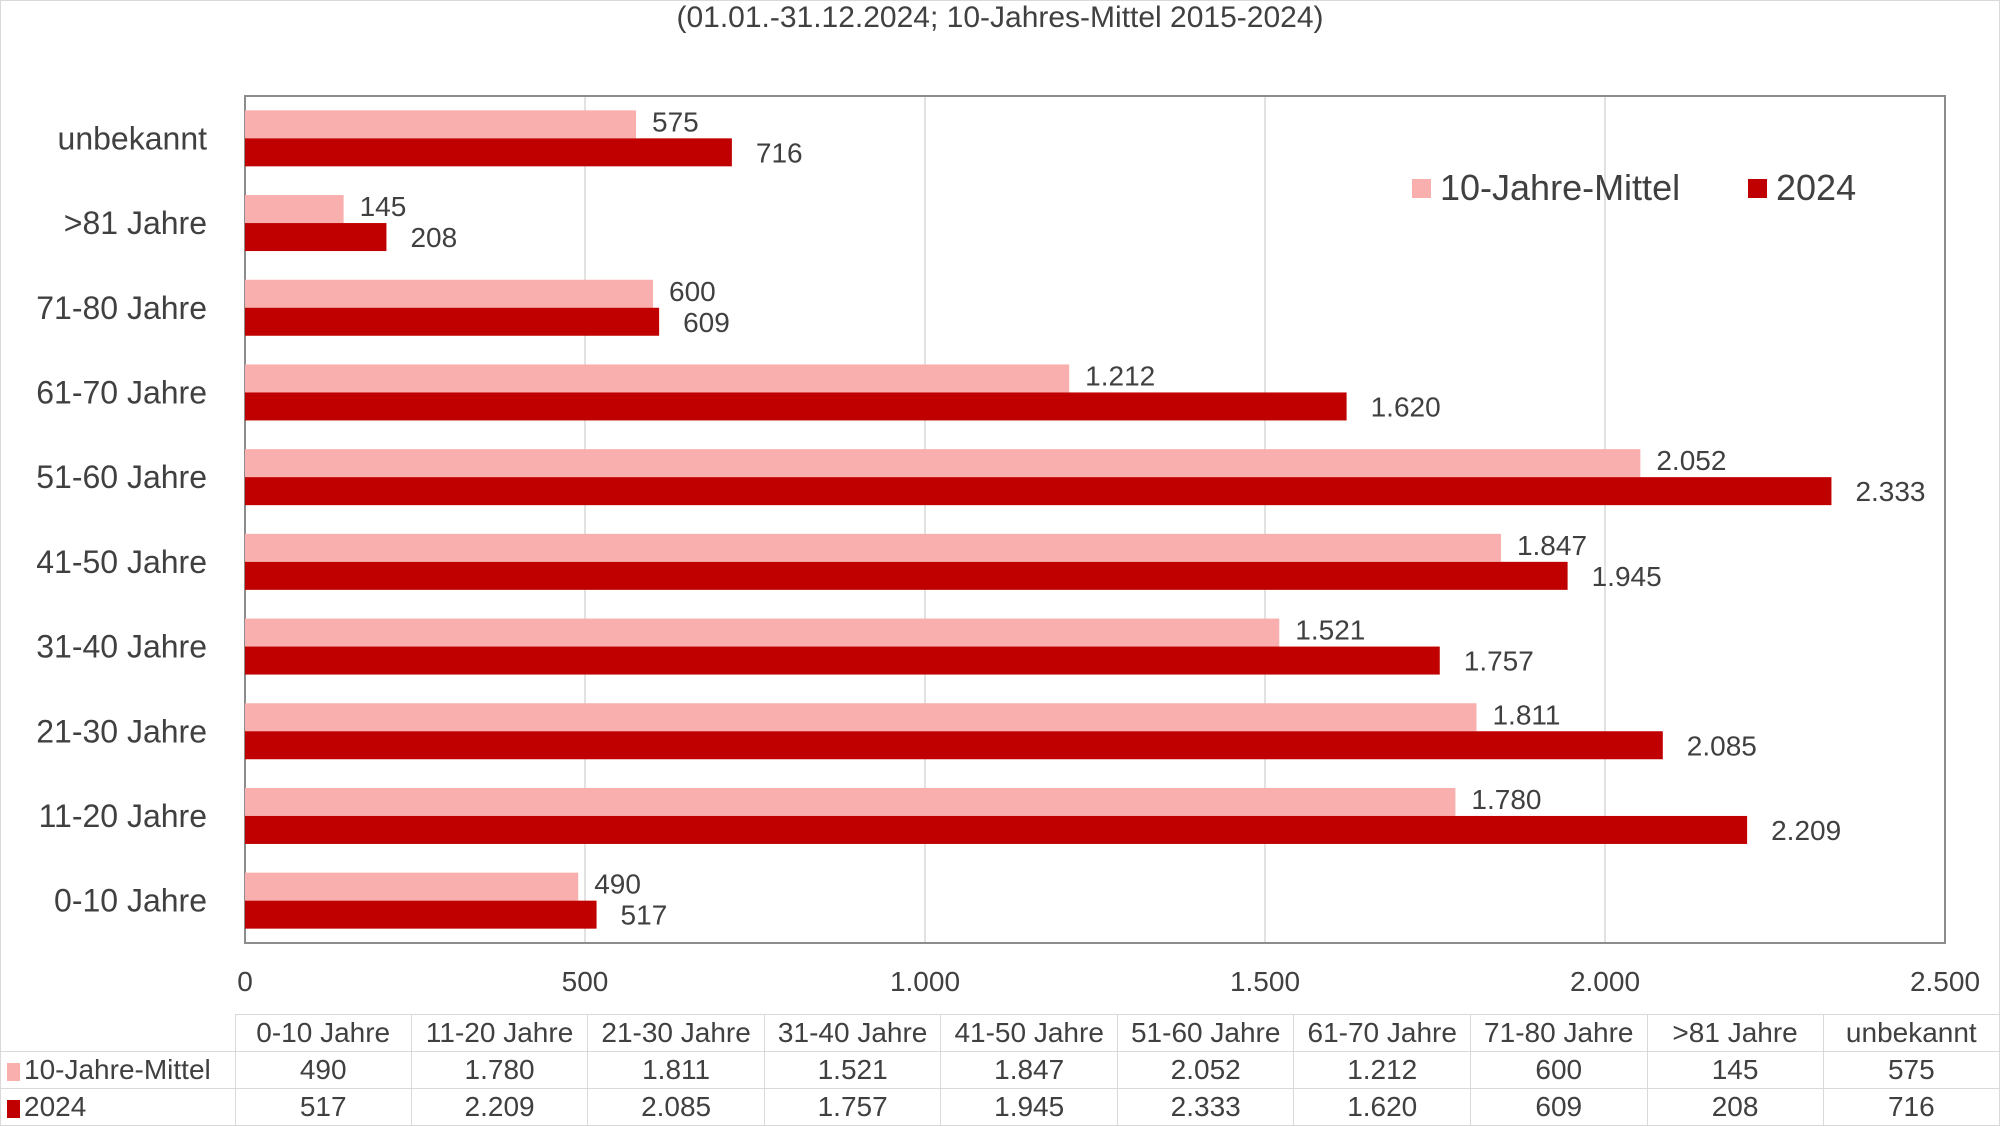  I want to click on table-cell: 1.521, so click(852, 1070).